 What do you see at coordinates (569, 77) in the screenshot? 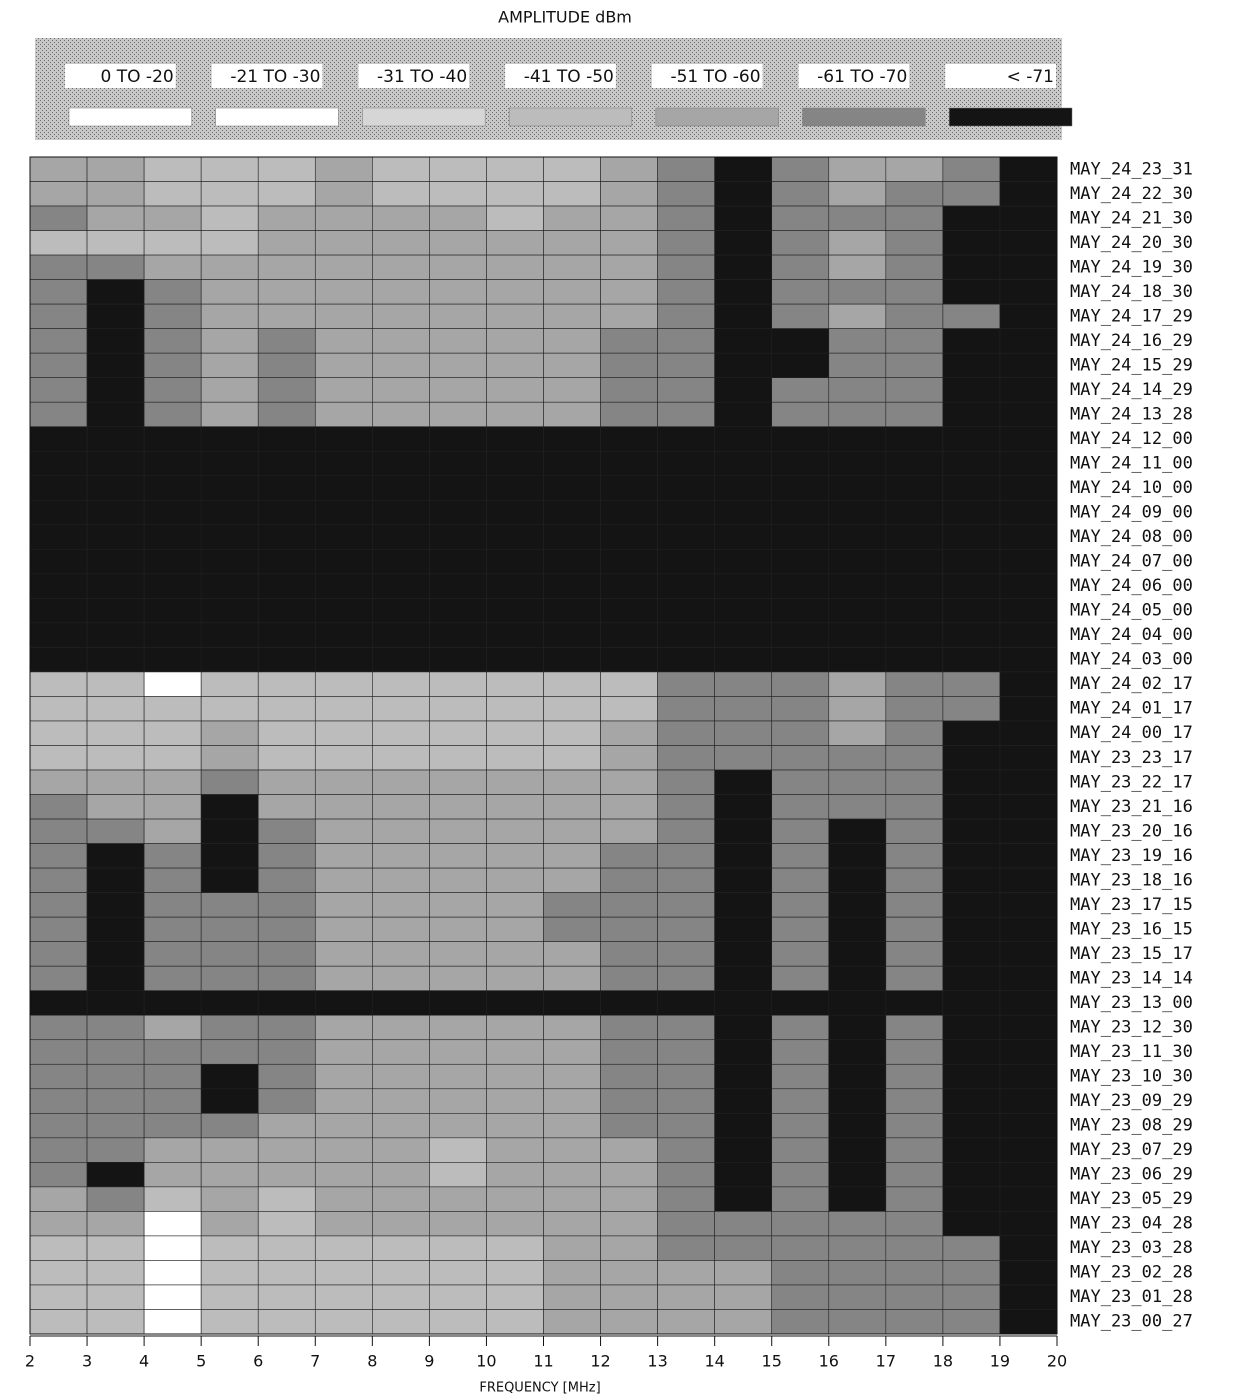
I see `legend-label: -41 TO -50` at bounding box center [569, 77].